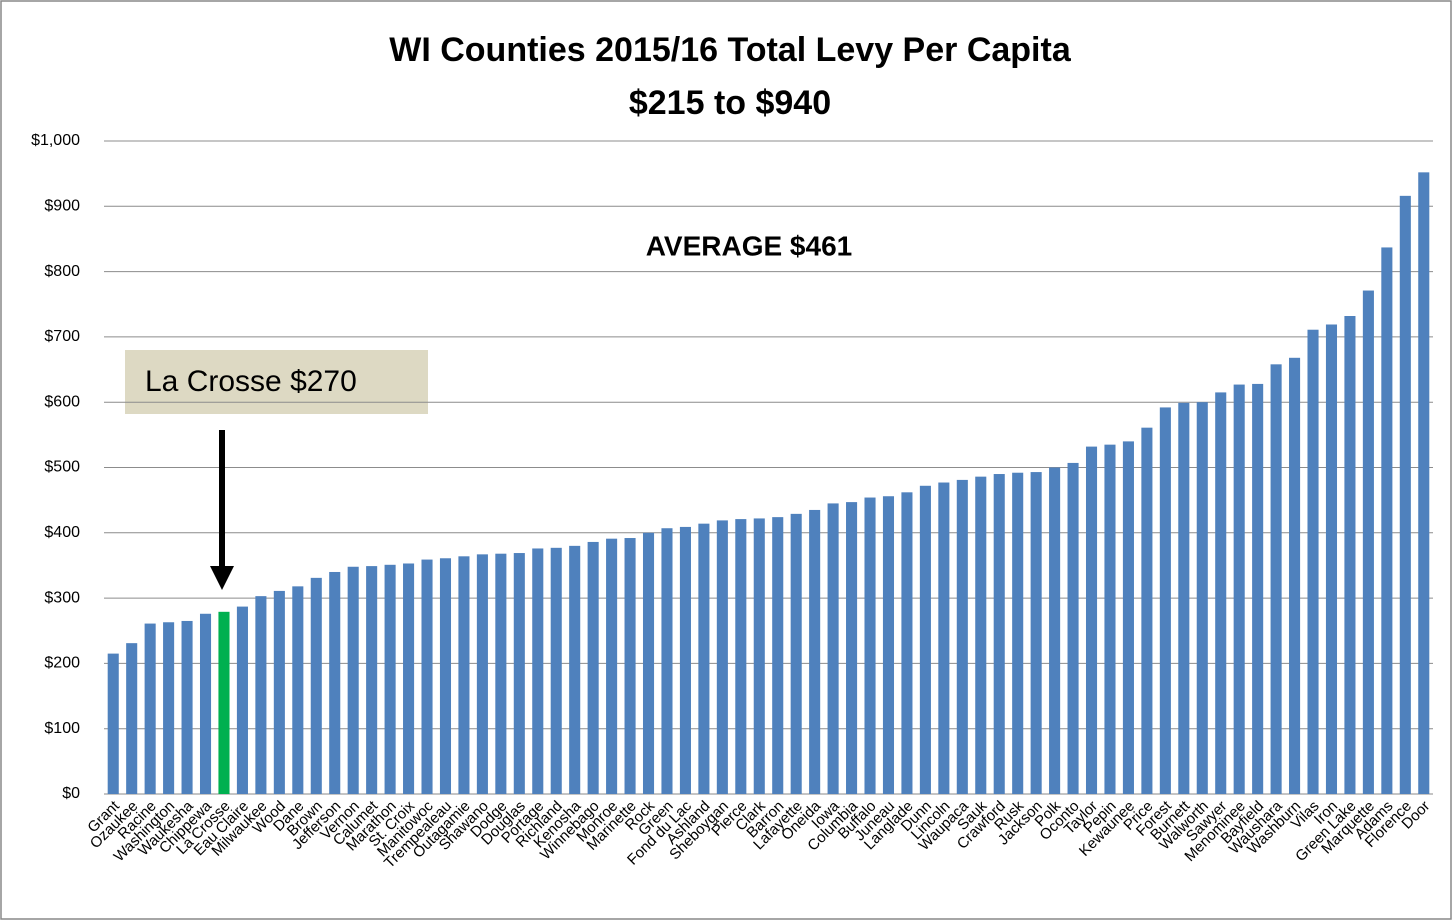 The height and width of the screenshot is (921, 1453). Describe the element at coordinates (62, 663) in the screenshot. I see `y-tick-label: $200` at that location.